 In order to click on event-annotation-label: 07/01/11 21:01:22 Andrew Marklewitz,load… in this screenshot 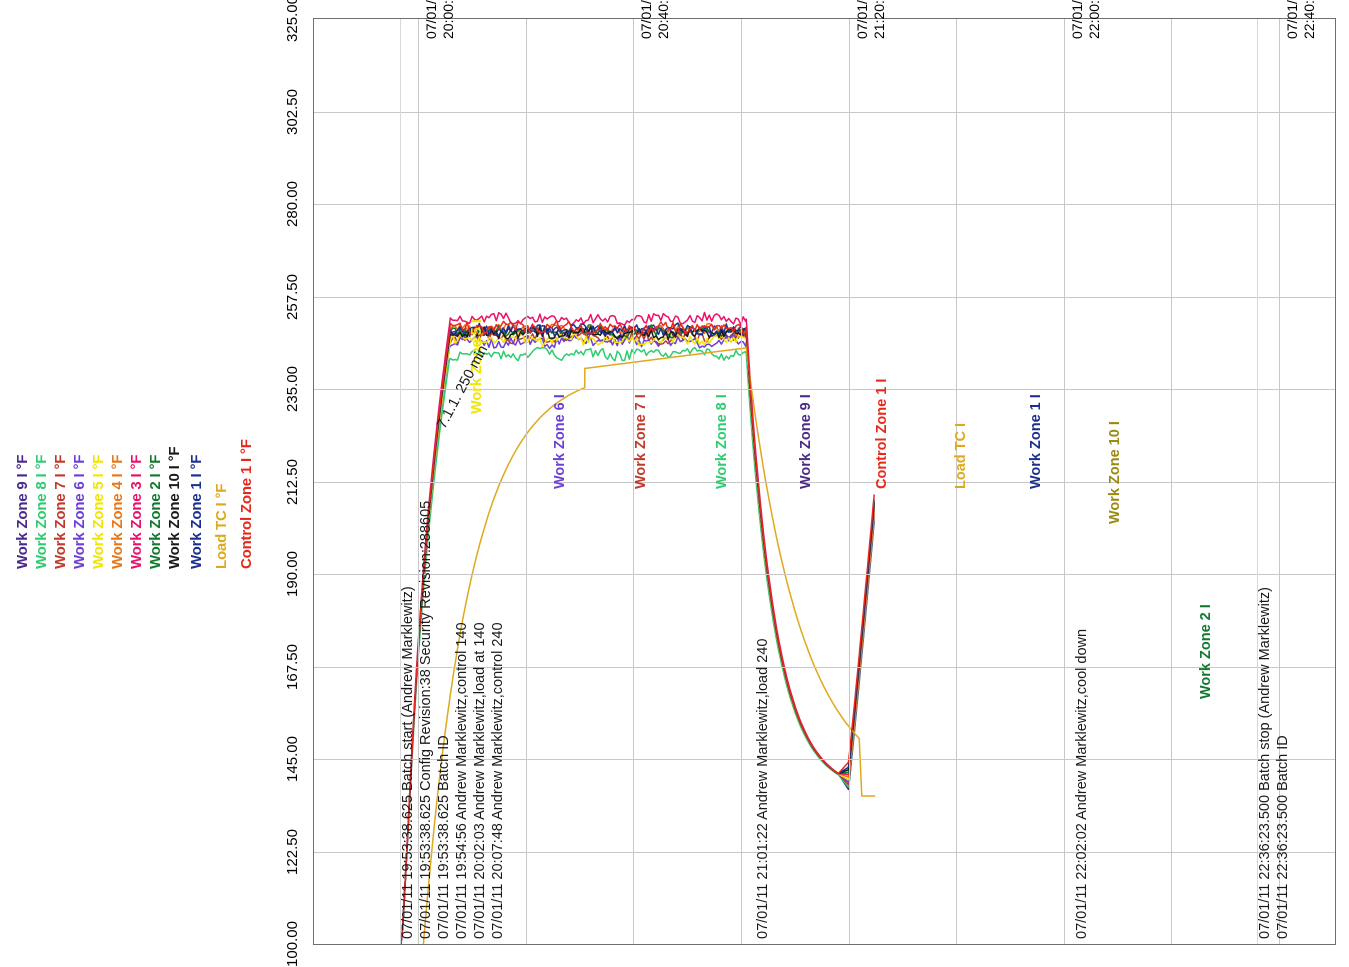, I will do `click(763, 788)`.